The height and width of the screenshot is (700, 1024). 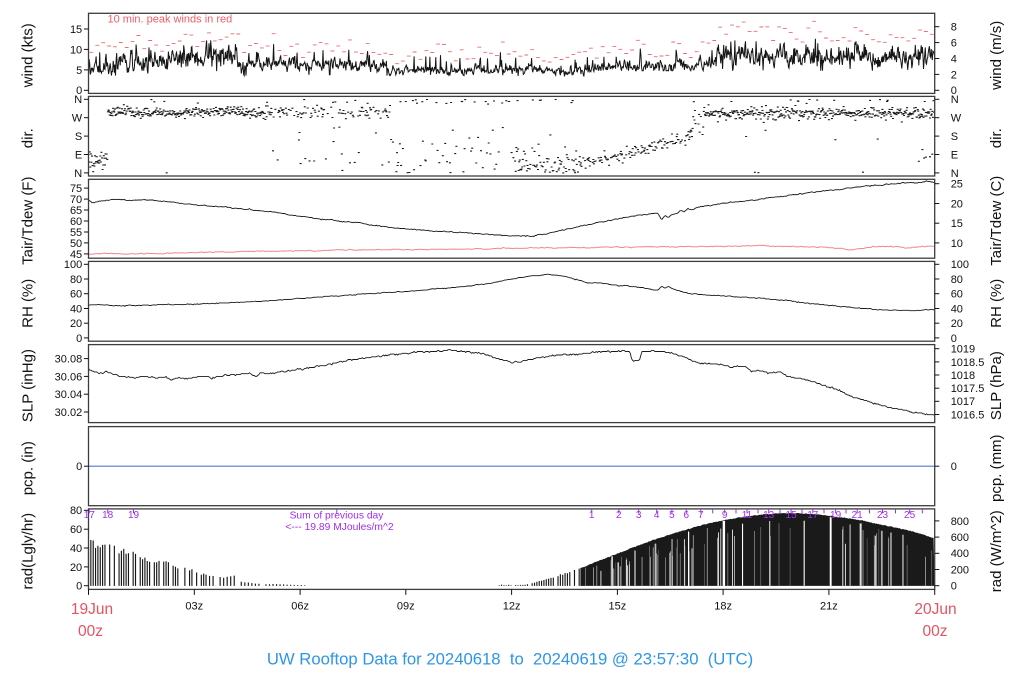 What do you see at coordinates (996, 468) in the screenshot?
I see `svg-text: pcp. (mm)` at bounding box center [996, 468].